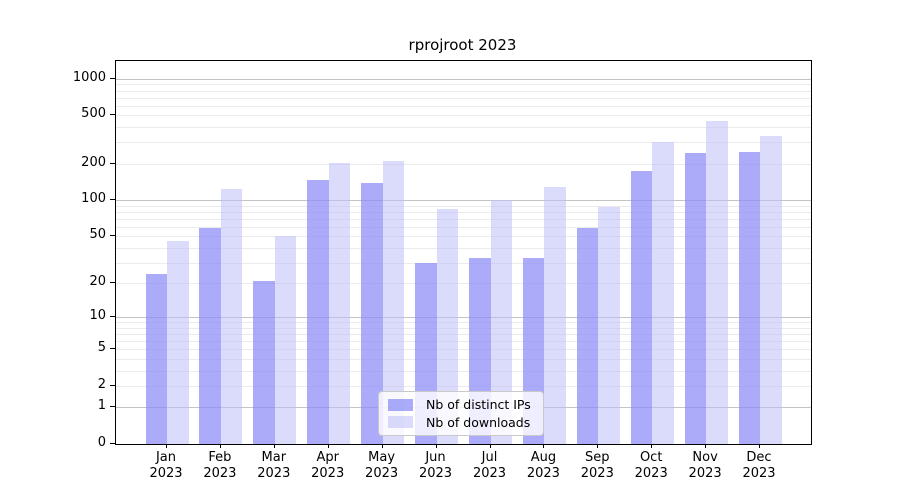  Describe the element at coordinates (220, 457) in the screenshot. I see `x-tick-month: Feb` at that location.